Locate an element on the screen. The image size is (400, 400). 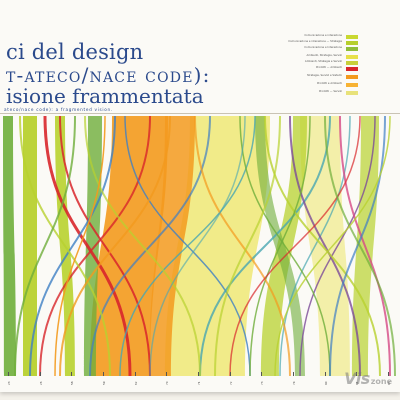
divider is located at coordinates (200, 113).